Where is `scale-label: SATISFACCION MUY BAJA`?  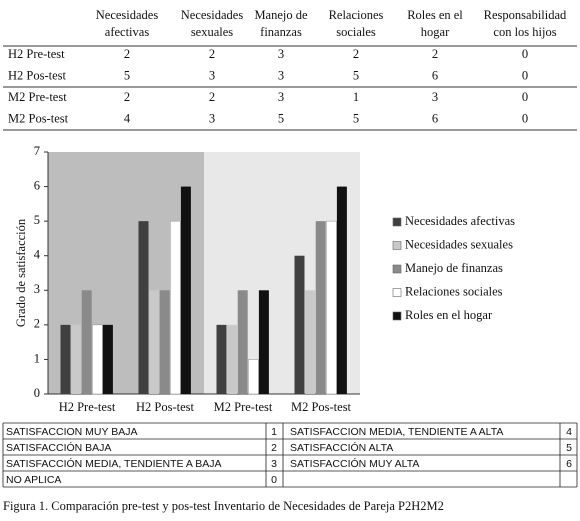 scale-label: SATISFACCION MUY BAJA is located at coordinates (71, 432).